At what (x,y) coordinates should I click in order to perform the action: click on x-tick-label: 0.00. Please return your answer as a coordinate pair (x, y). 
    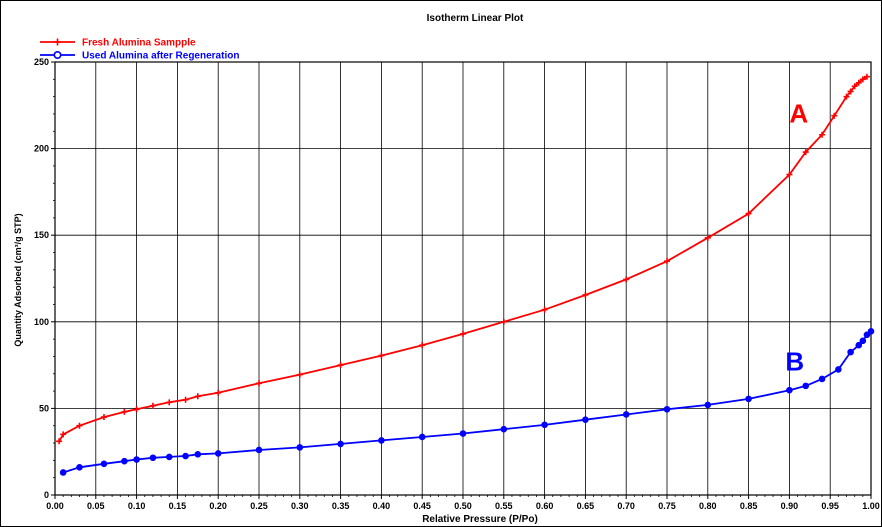
    Looking at the image, I should click on (55, 506).